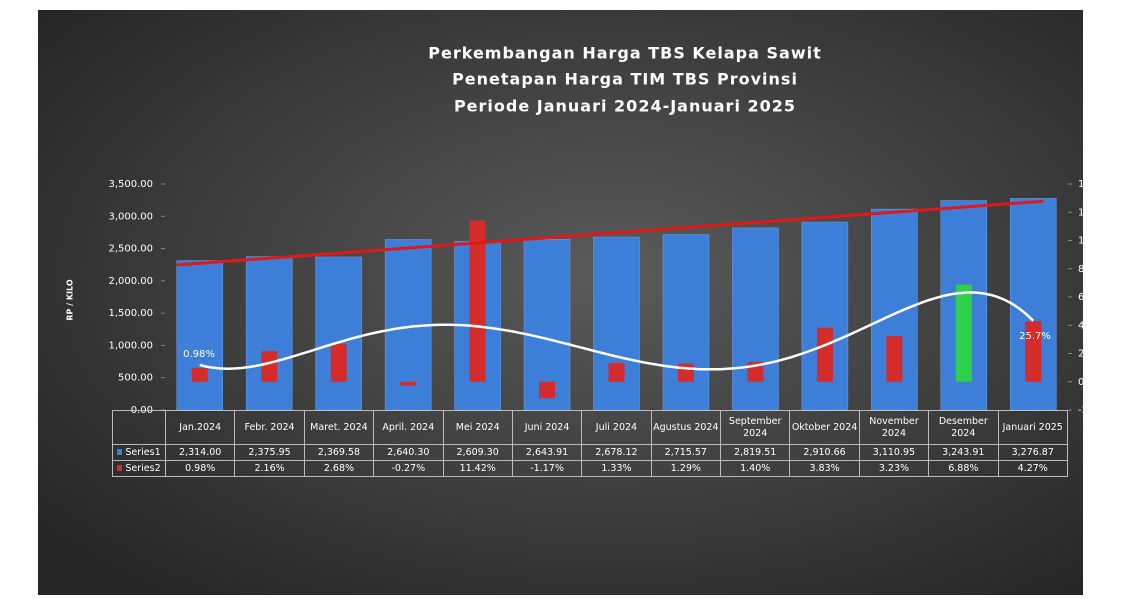 Image resolution: width=1121 pixels, height=599 pixels. What do you see at coordinates (963, 468) in the screenshot?
I see `value-cell: 6.88%` at bounding box center [963, 468].